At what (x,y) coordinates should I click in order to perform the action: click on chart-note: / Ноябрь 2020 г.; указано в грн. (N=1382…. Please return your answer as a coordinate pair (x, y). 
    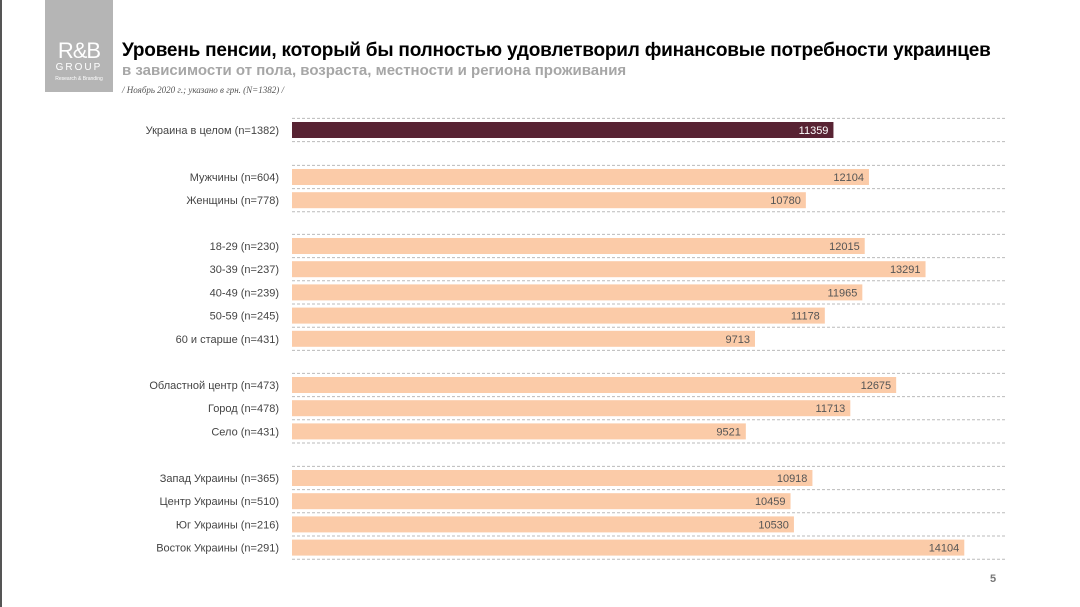
    Looking at the image, I should click on (203, 90).